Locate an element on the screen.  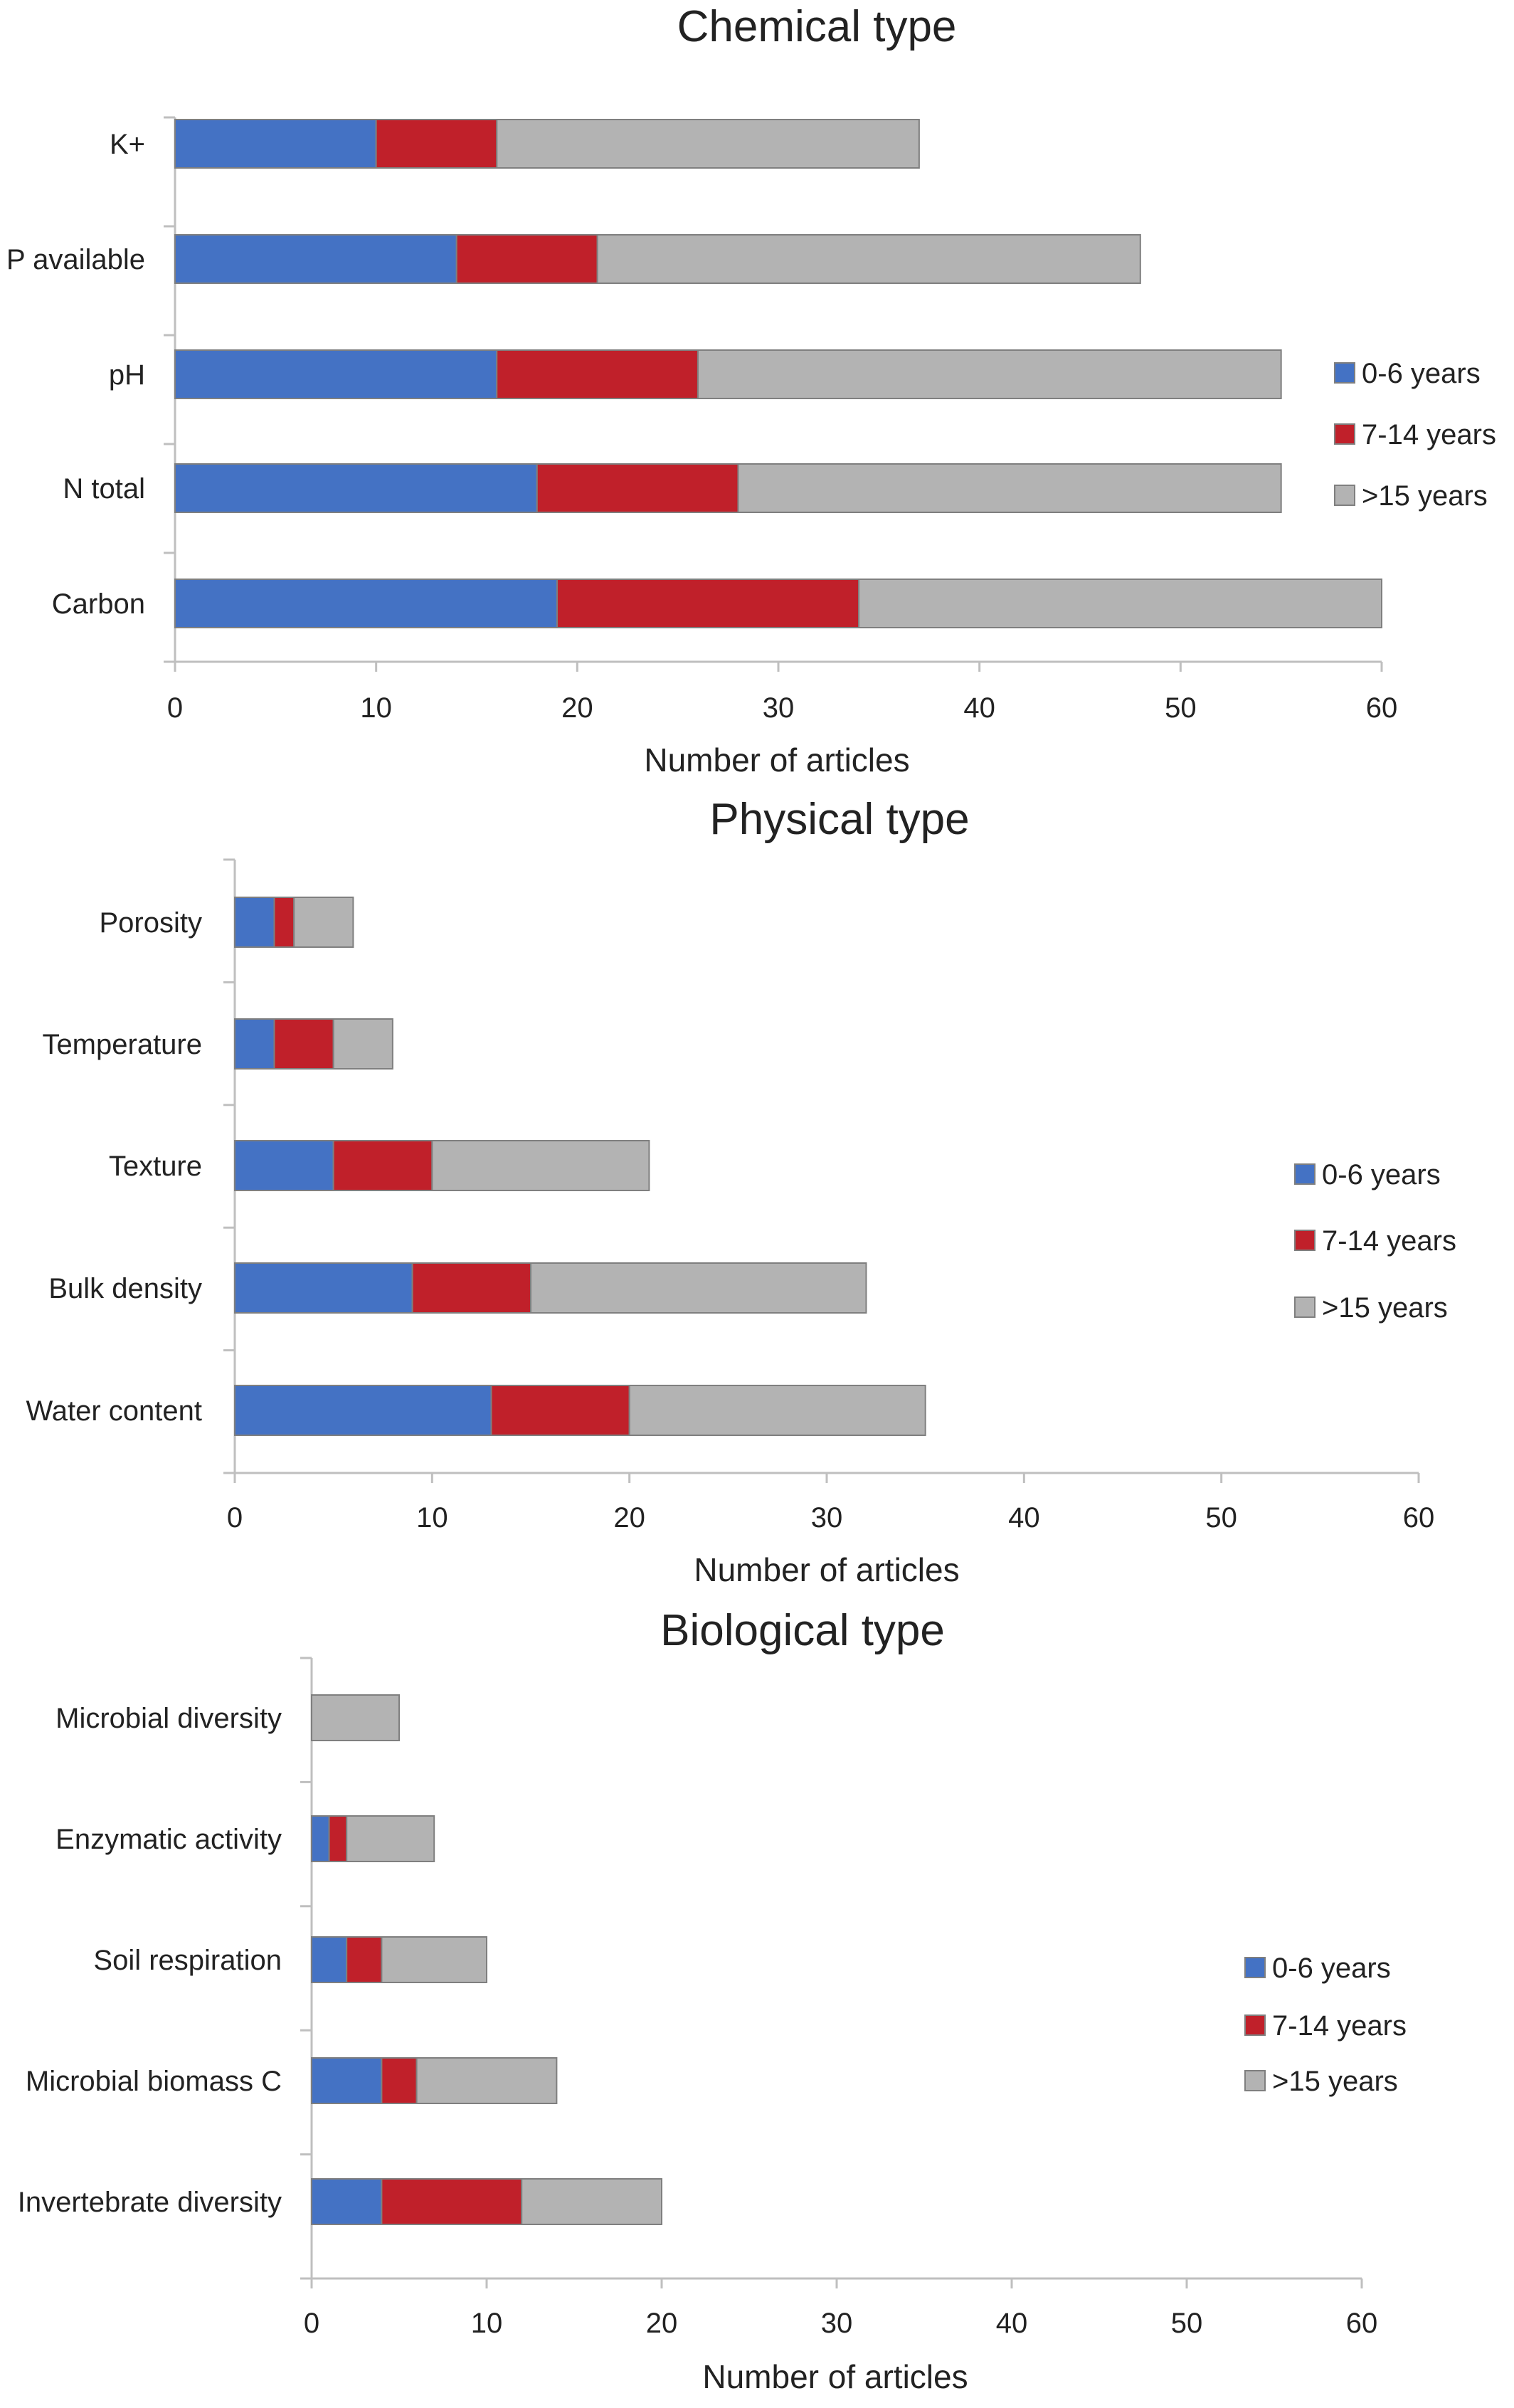
category-label: Invertebrate diversity is located at coordinates (150, 2202).